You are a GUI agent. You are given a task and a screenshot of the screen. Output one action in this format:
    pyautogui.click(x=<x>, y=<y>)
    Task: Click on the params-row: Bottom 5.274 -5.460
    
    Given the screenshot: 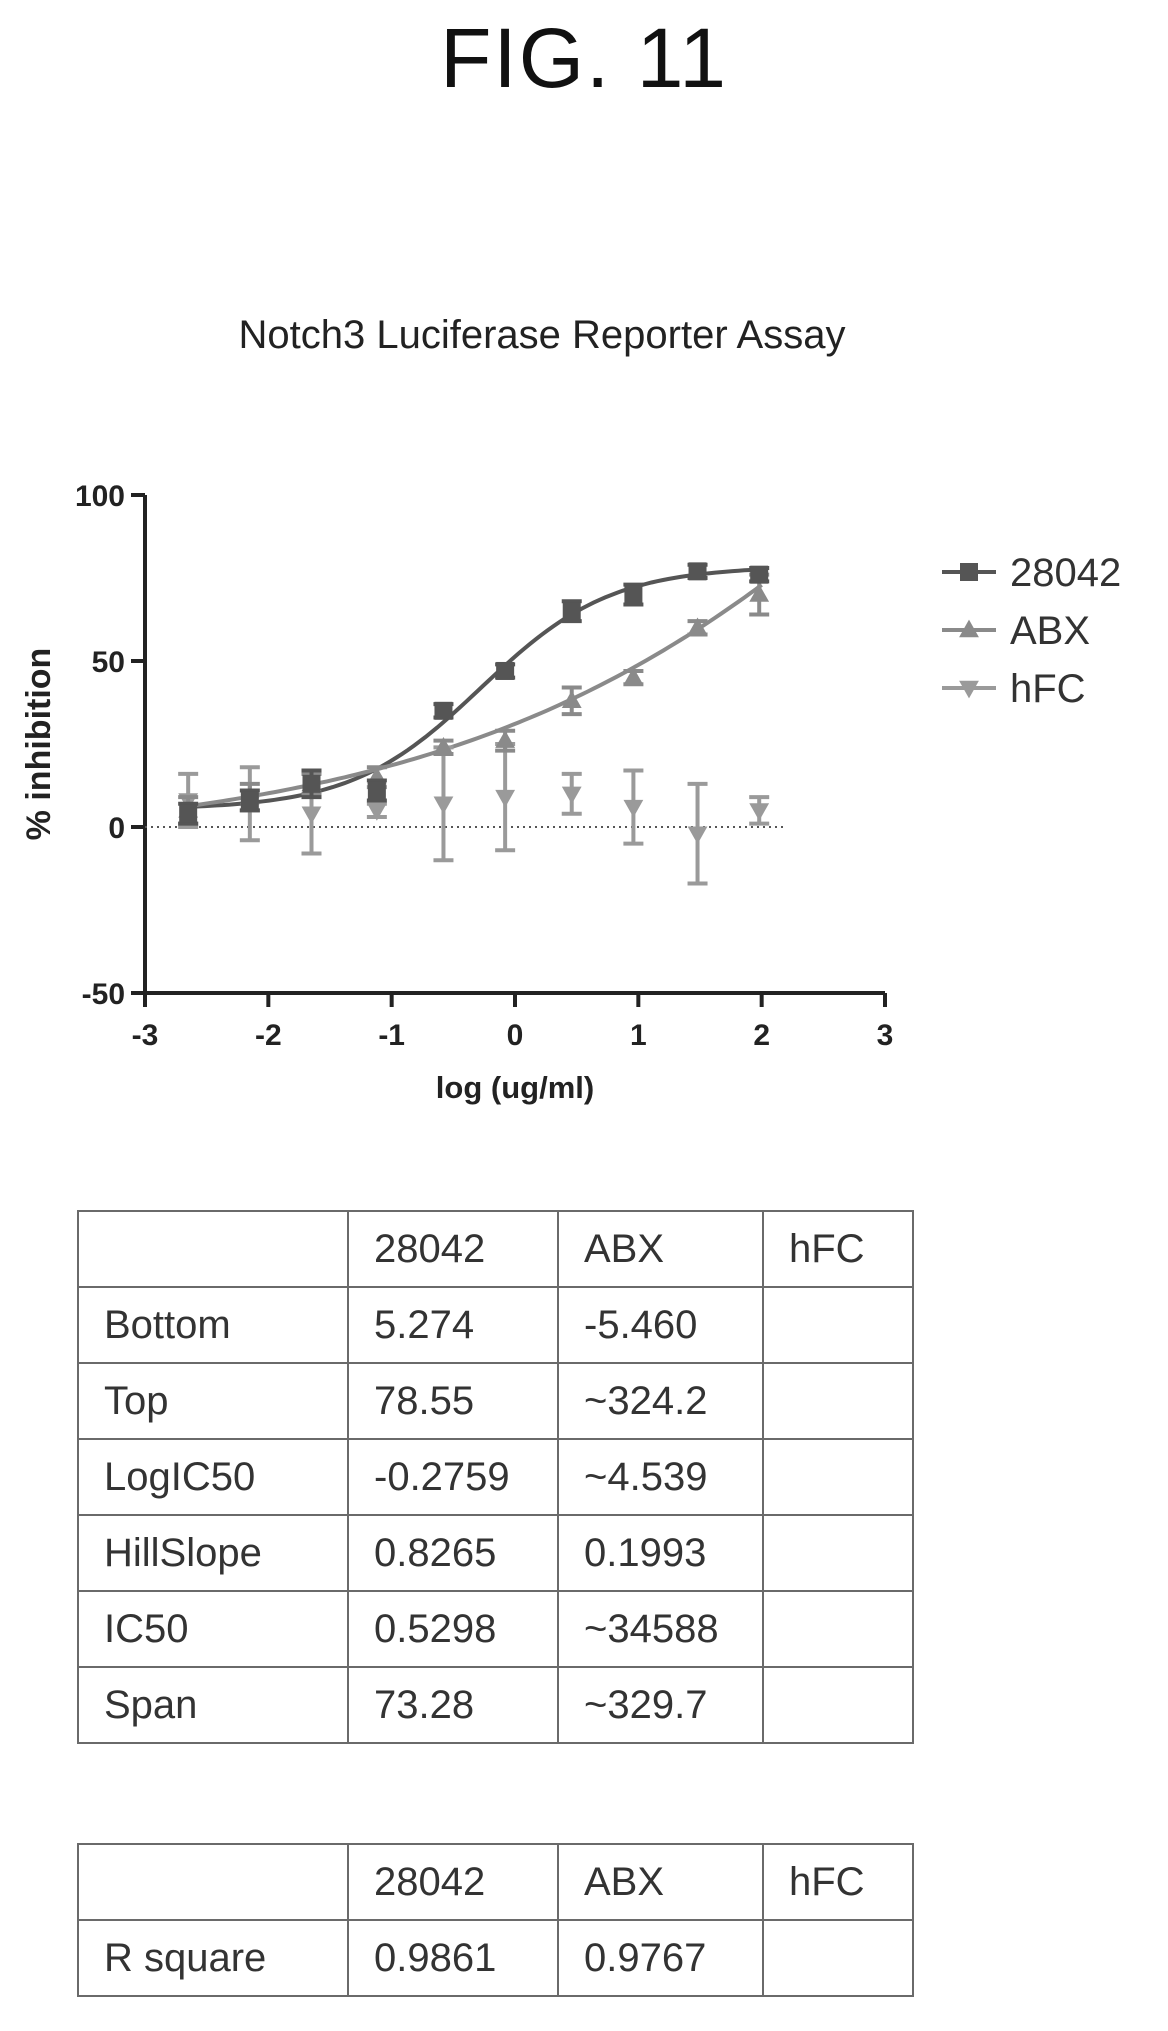 What is the action you would take?
    pyautogui.click(x=495, y=1325)
    